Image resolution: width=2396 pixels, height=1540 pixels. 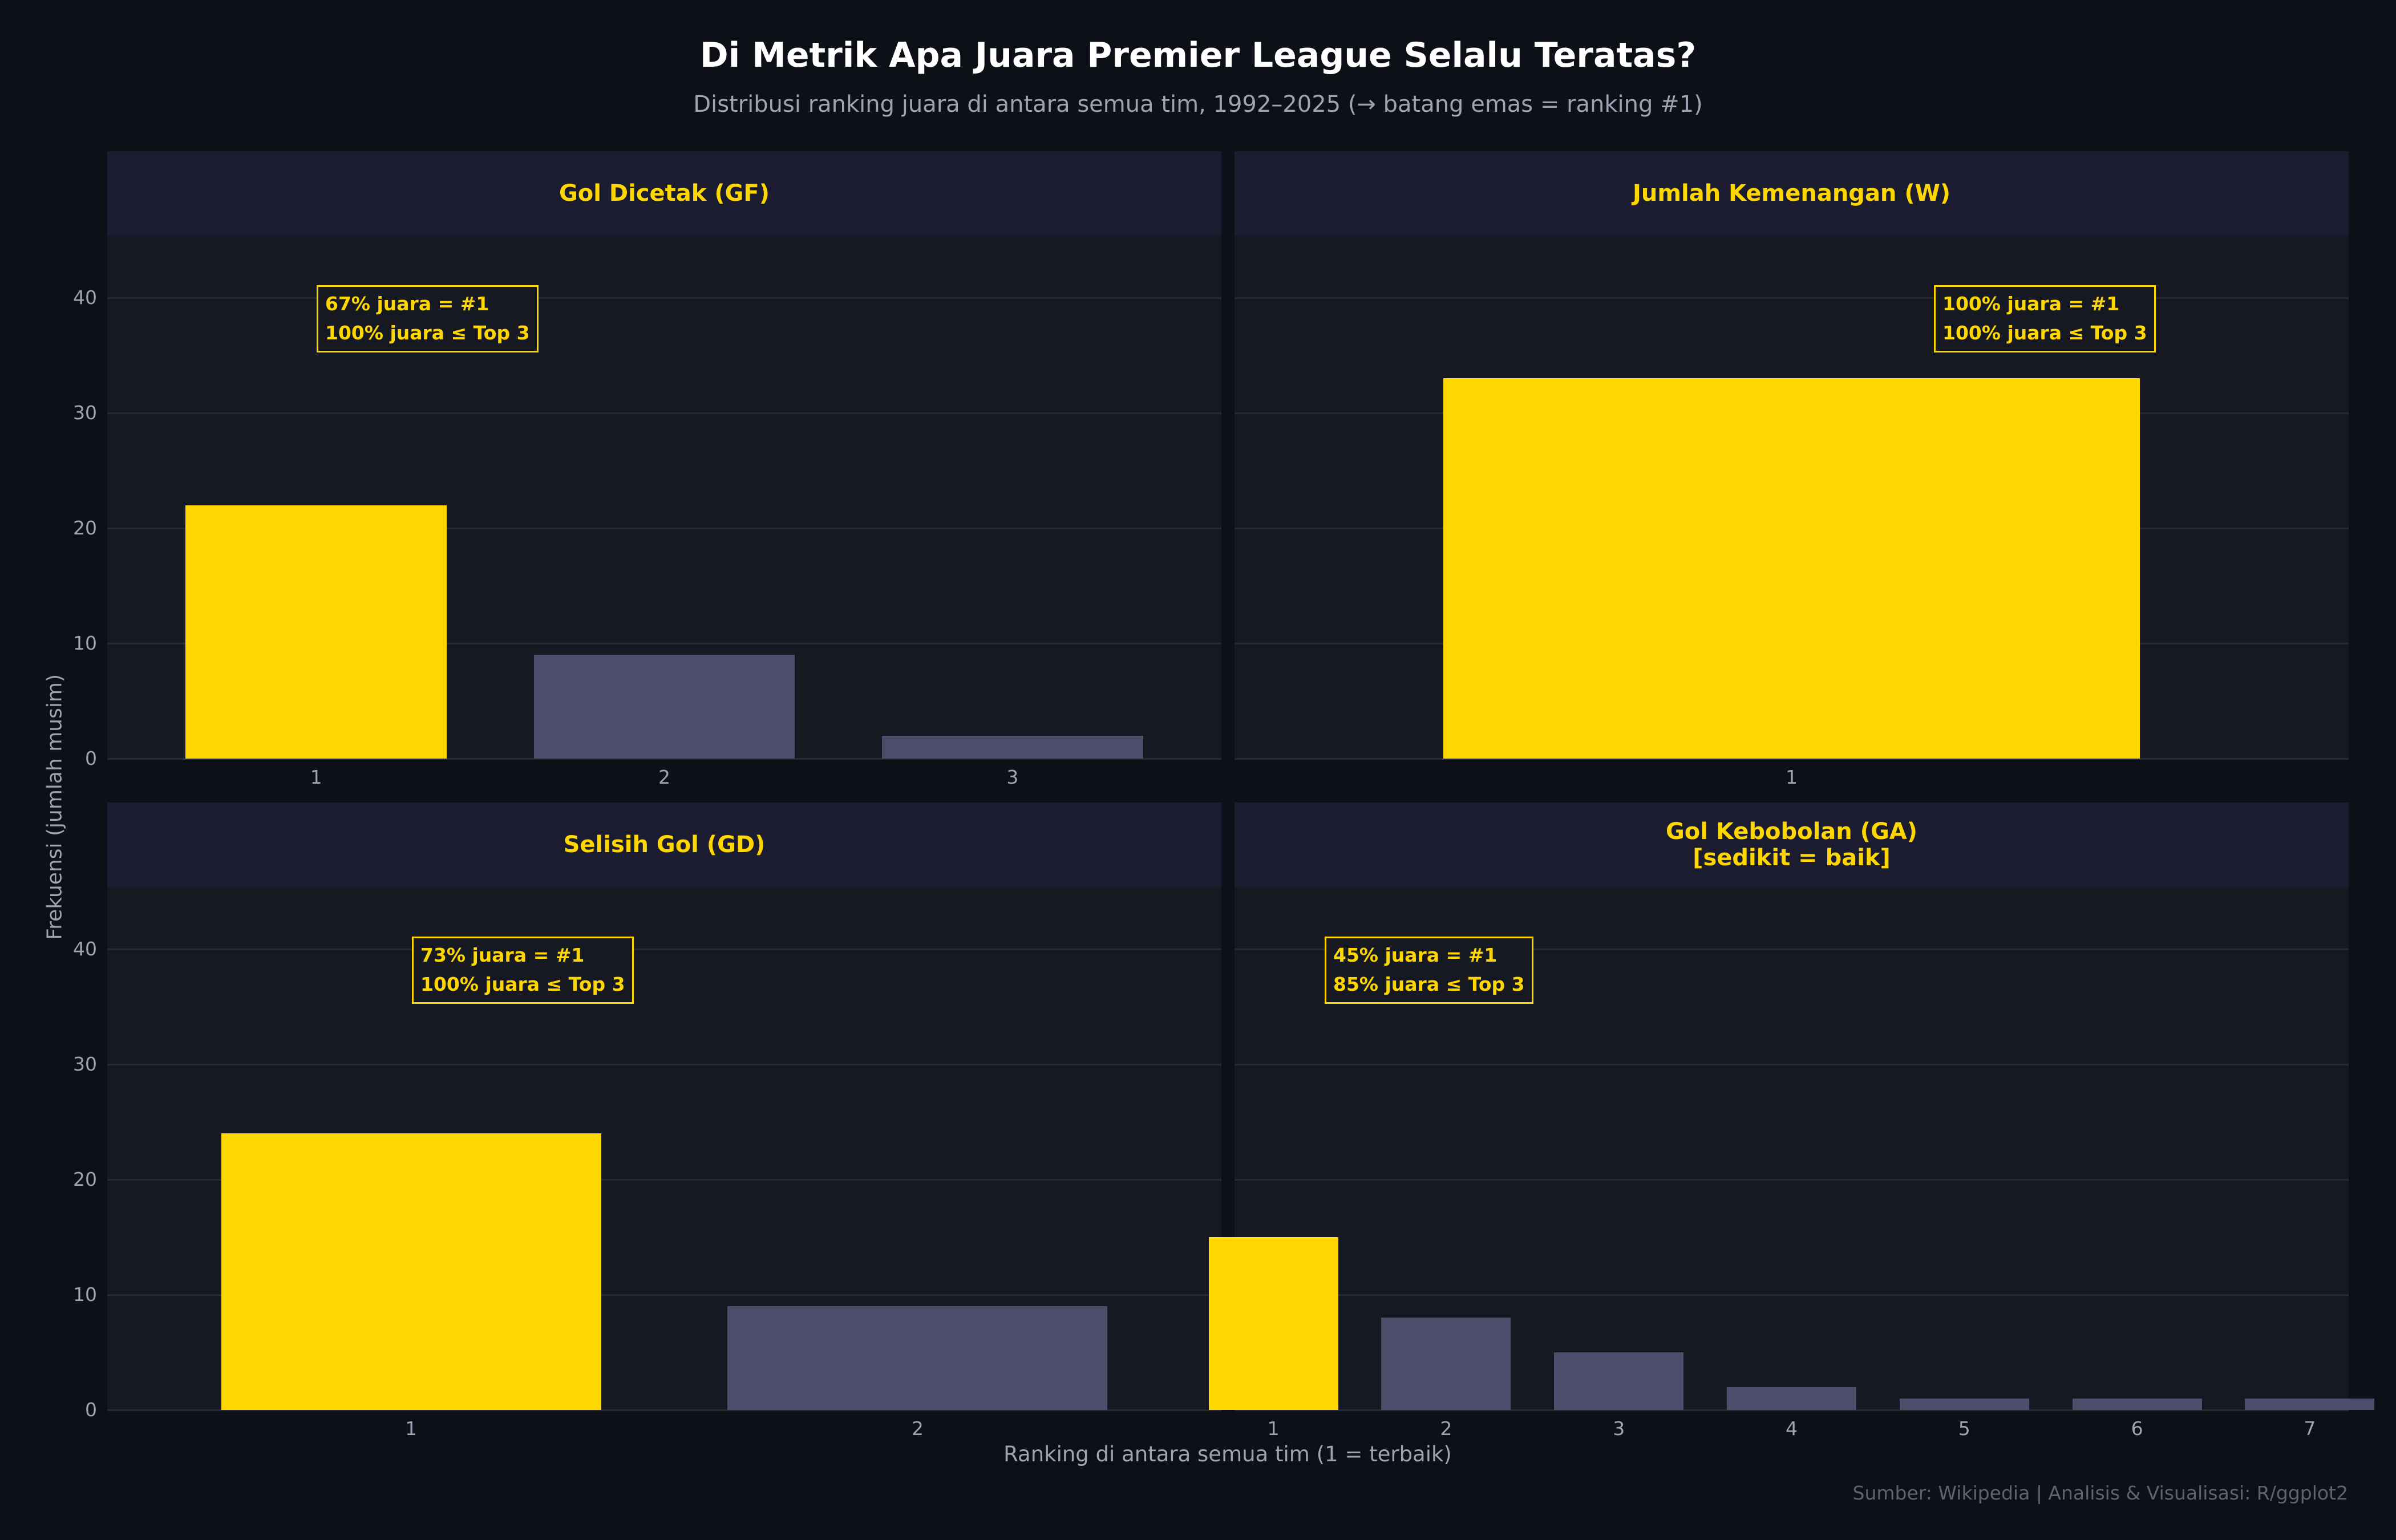 What do you see at coordinates (1964, 1429) in the screenshot?
I see `x-tick-label: 5` at bounding box center [1964, 1429].